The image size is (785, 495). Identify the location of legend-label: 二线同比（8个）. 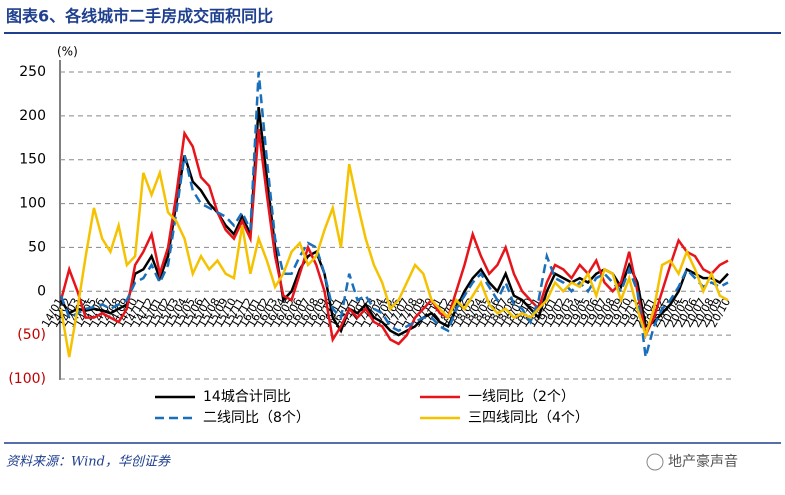
(256, 418).